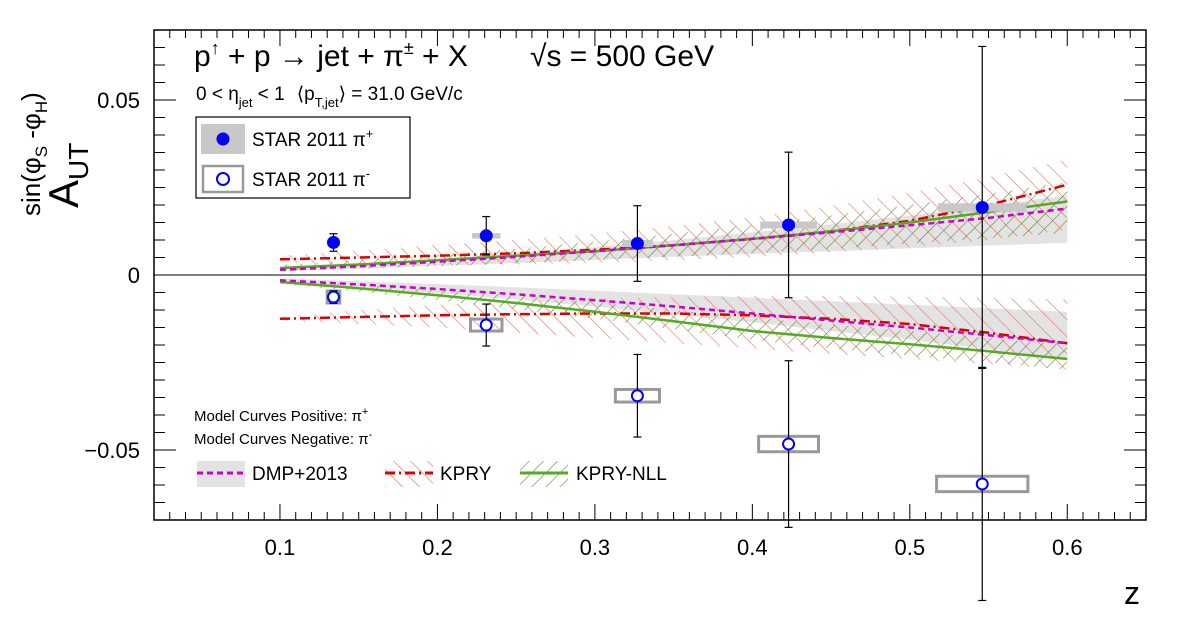 The height and width of the screenshot is (622, 1181). What do you see at coordinates (281, 415) in the screenshot?
I see `model-positive-label: Model Curves Positive: π+` at bounding box center [281, 415].